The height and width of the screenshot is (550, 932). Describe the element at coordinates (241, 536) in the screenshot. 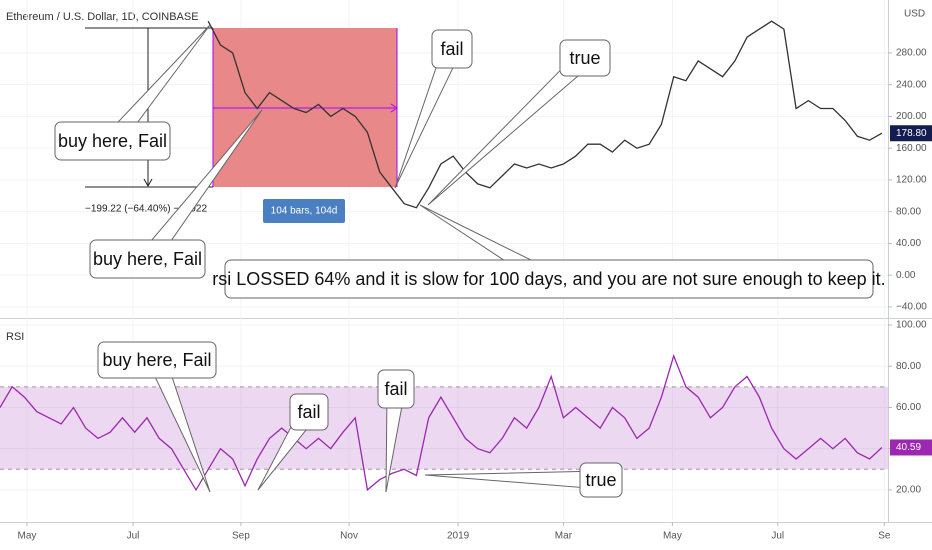

I see `x-tick-label: Sep` at that location.